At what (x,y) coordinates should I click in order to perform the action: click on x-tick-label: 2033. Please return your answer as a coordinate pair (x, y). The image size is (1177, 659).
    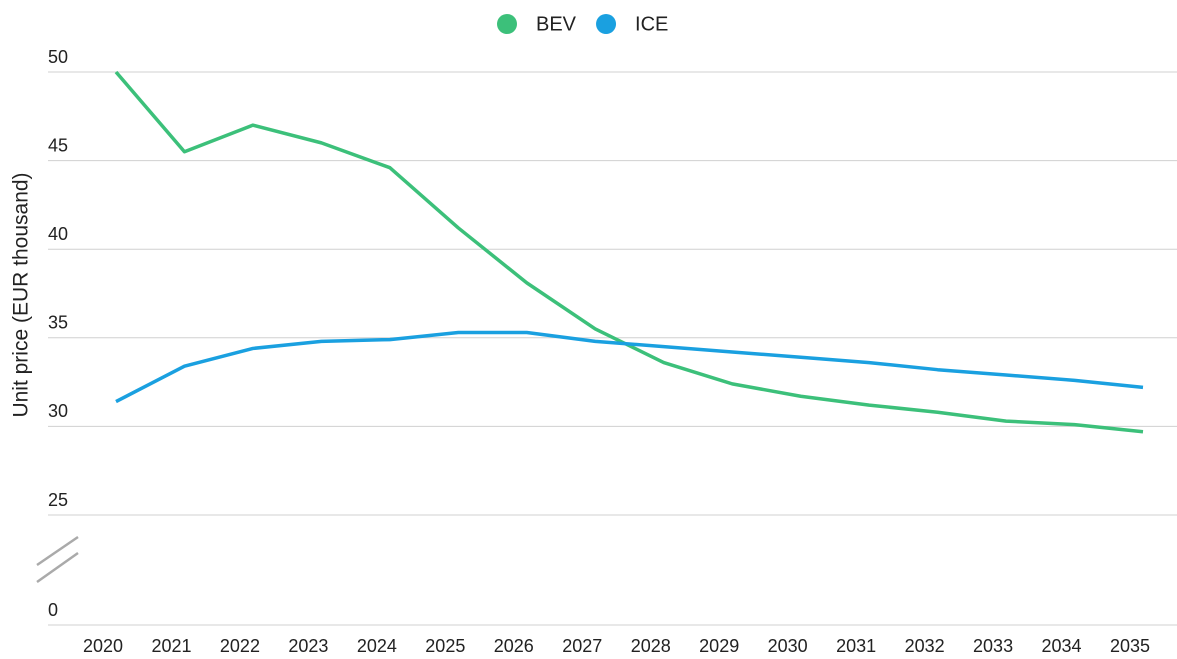
    Looking at the image, I should click on (993, 646).